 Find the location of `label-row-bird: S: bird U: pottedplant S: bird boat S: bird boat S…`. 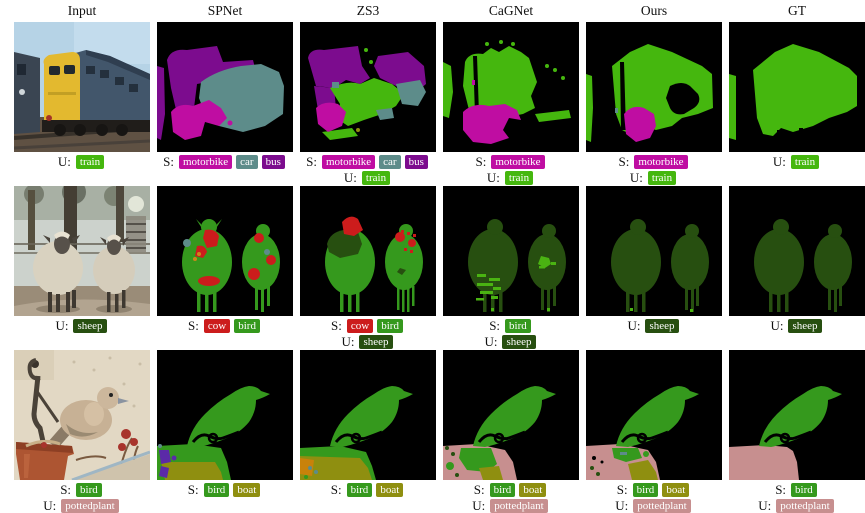

label-row-bird: S: bird U: pottedplant S: bird boat S: bird boat S… is located at coordinates (432, 496).